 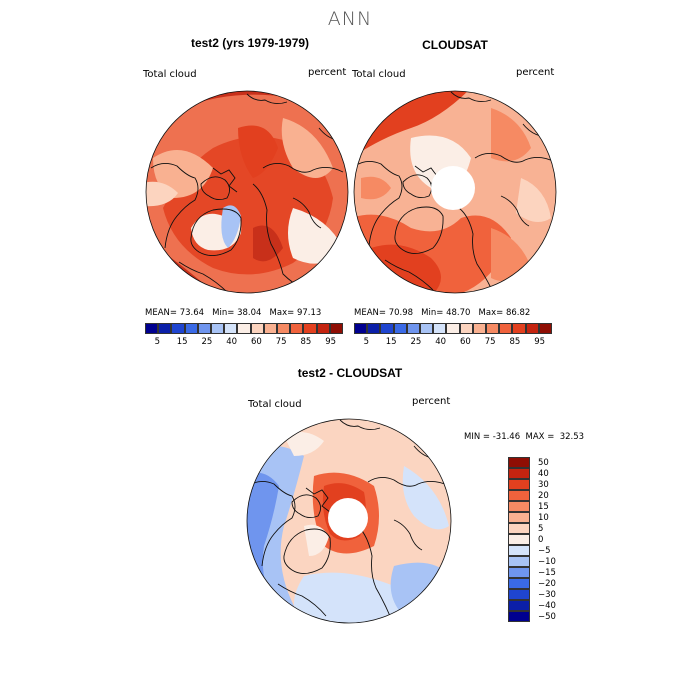 I want to click on colorbar-tick-label: 20, so click(x=543, y=495).